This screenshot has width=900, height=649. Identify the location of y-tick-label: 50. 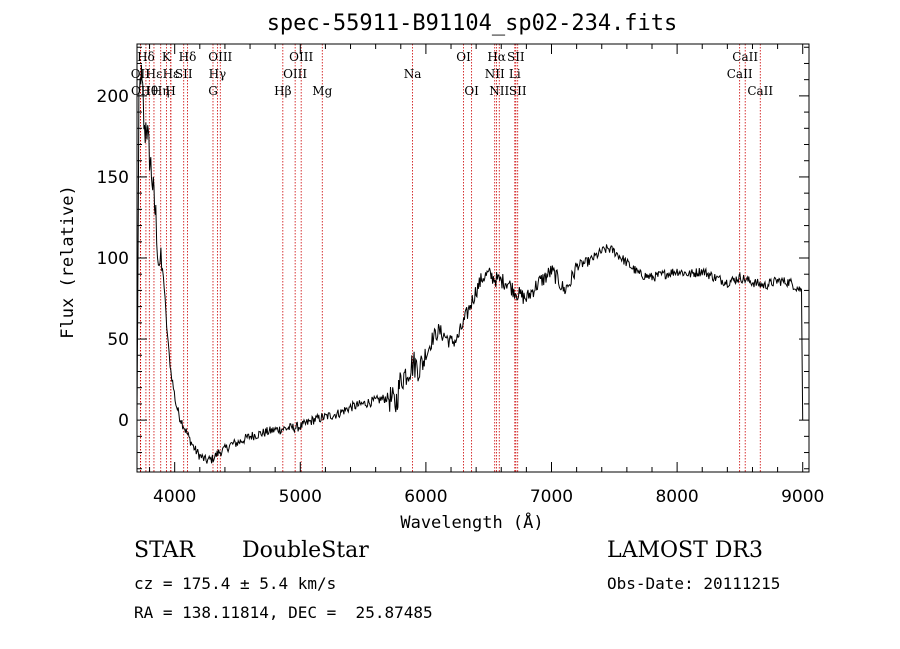
(118, 340).